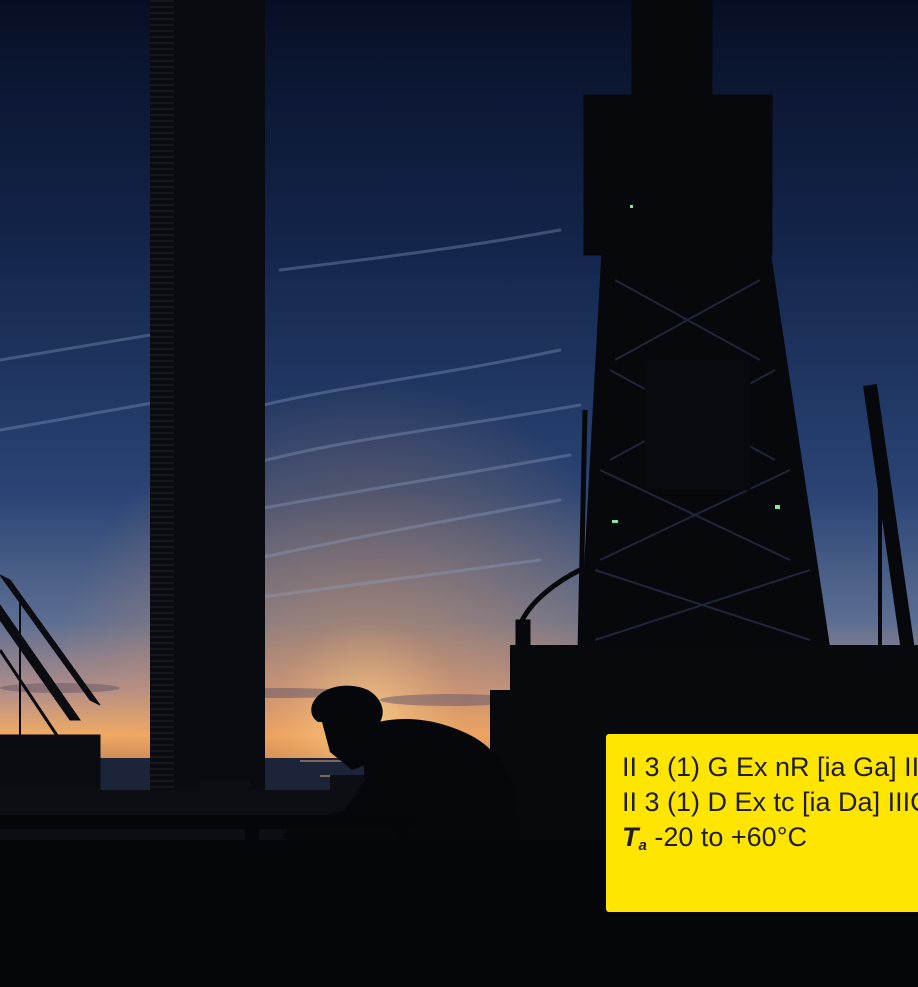 This screenshot has width=918, height=987. What do you see at coordinates (696, 364) in the screenshot?
I see `derrick-lights` at bounding box center [696, 364].